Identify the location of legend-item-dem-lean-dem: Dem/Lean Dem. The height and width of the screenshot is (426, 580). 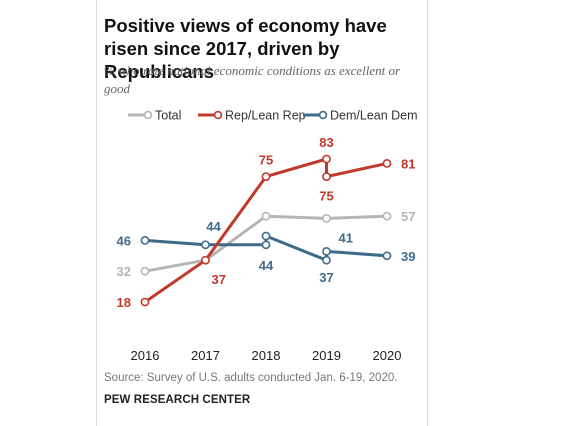
(360, 116).